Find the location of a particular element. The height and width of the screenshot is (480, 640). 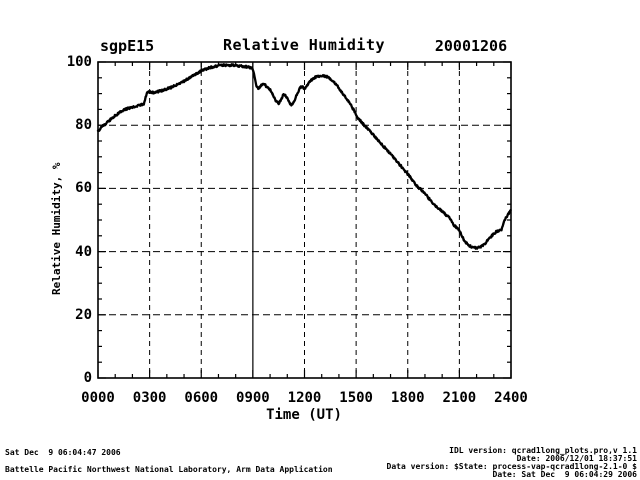

x-tick-label: 0900 is located at coordinates (253, 398).